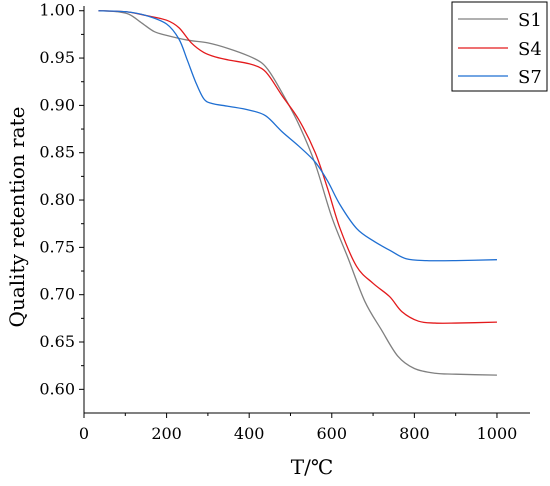 This screenshot has width=550, height=486. I want to click on x-tick-label: 600, so click(332, 433).